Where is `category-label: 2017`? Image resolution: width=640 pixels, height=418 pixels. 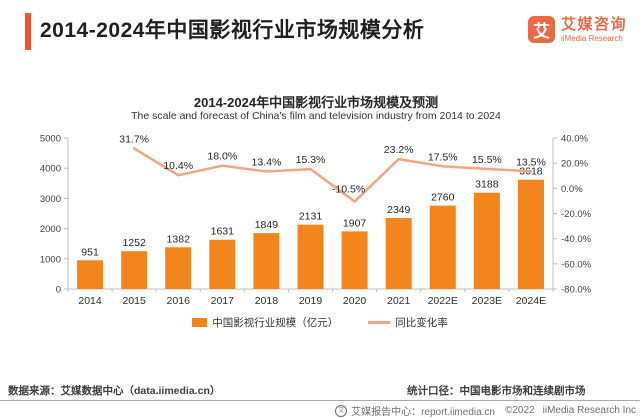 category-label: 2017 is located at coordinates (223, 301).